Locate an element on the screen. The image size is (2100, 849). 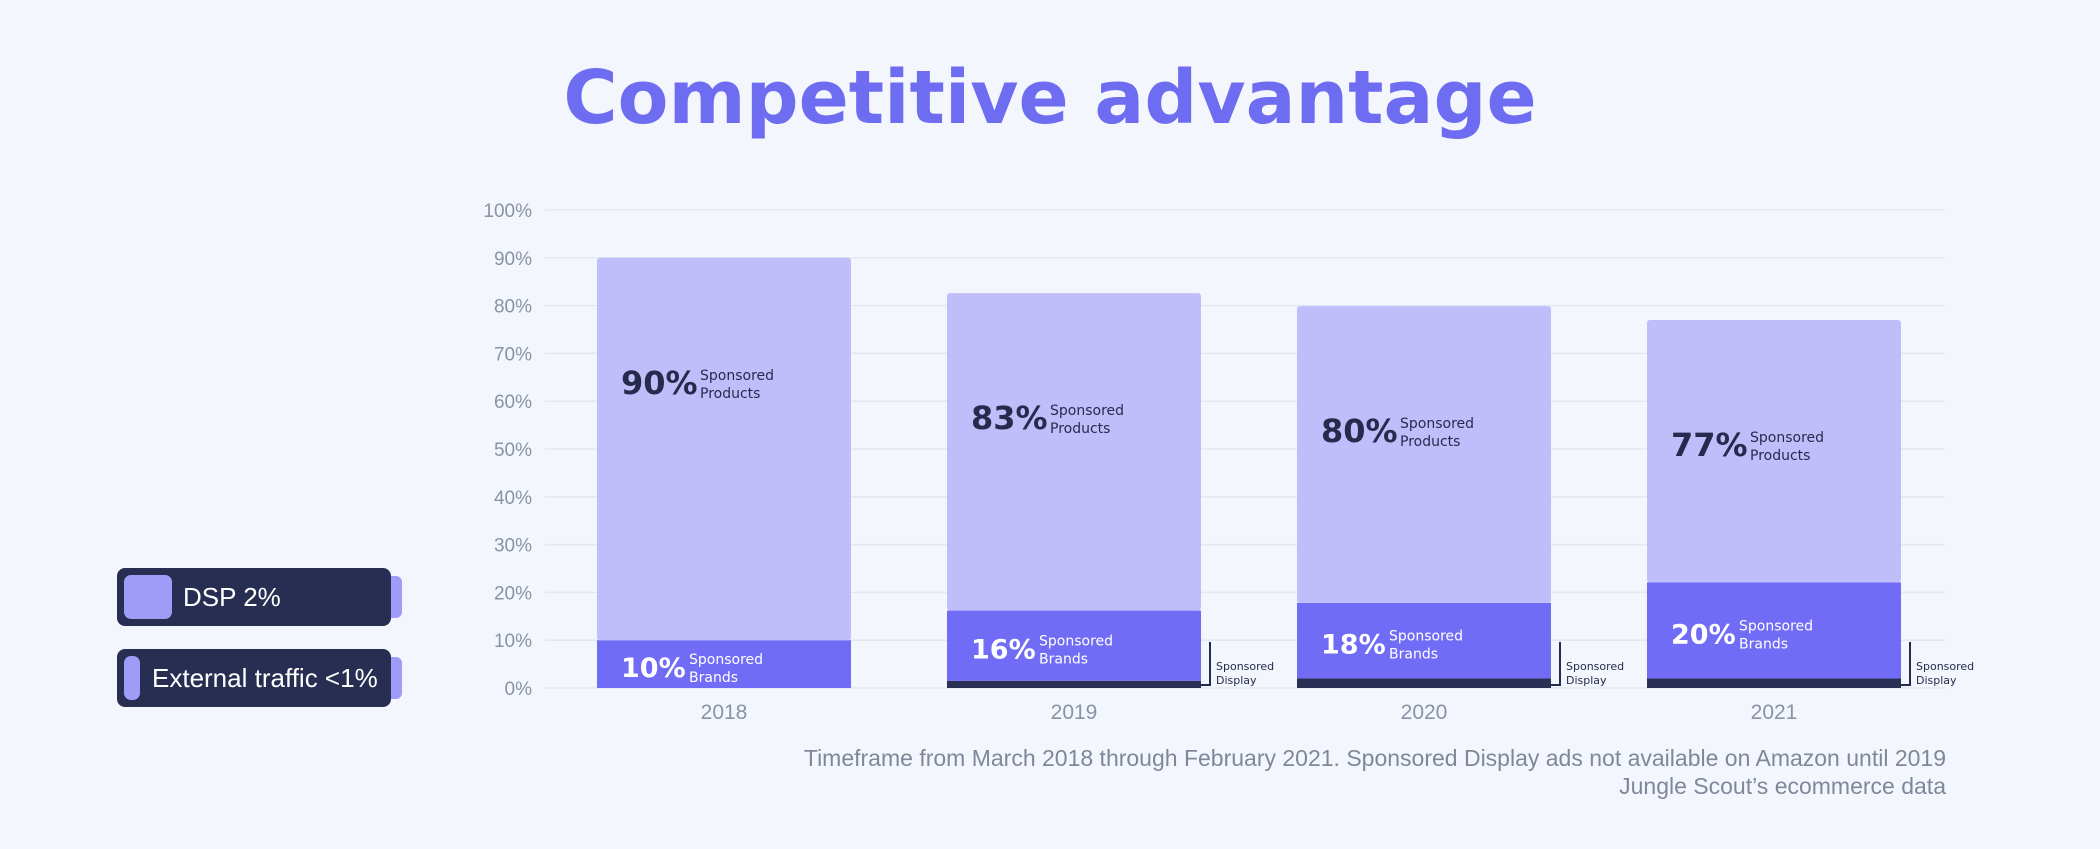
y-tick-label: 100% is located at coordinates (507, 211).